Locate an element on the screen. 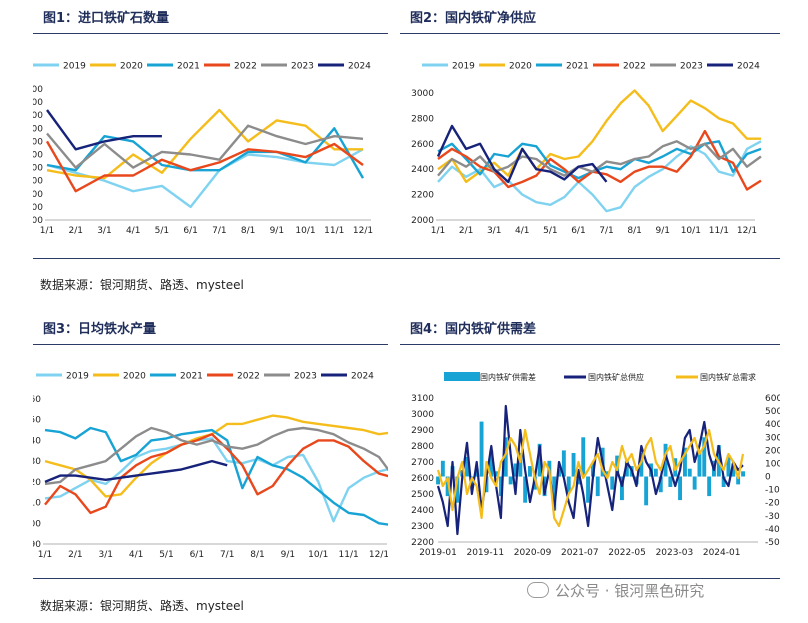 The image size is (808, 623). fig2-legend-label-2019: 2019 is located at coordinates (463, 67).